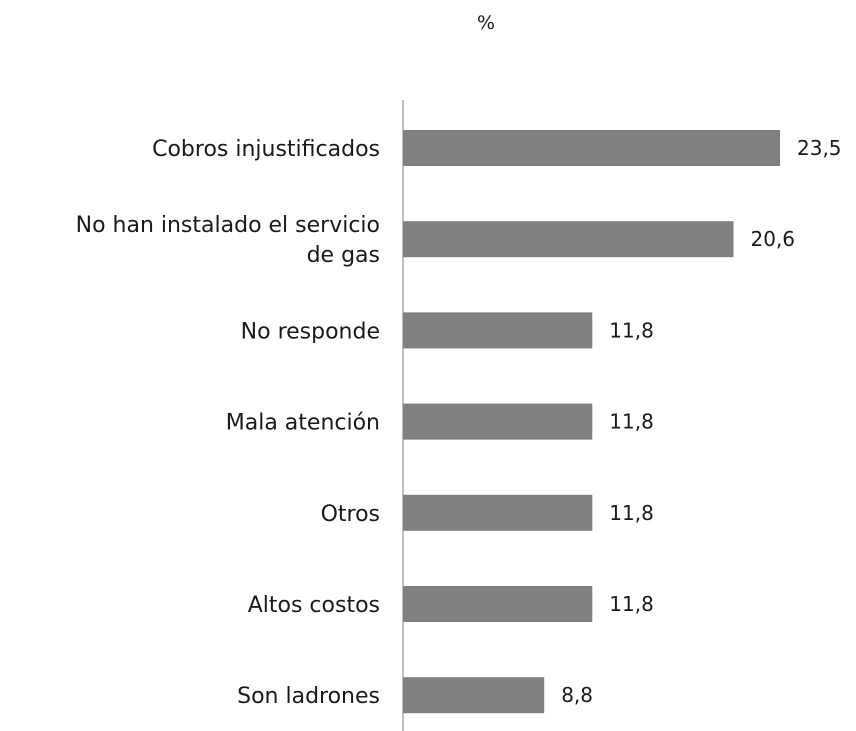 This screenshot has width=856, height=731. Describe the element at coordinates (310, 331) in the screenshot. I see `category-label: No responde` at that location.